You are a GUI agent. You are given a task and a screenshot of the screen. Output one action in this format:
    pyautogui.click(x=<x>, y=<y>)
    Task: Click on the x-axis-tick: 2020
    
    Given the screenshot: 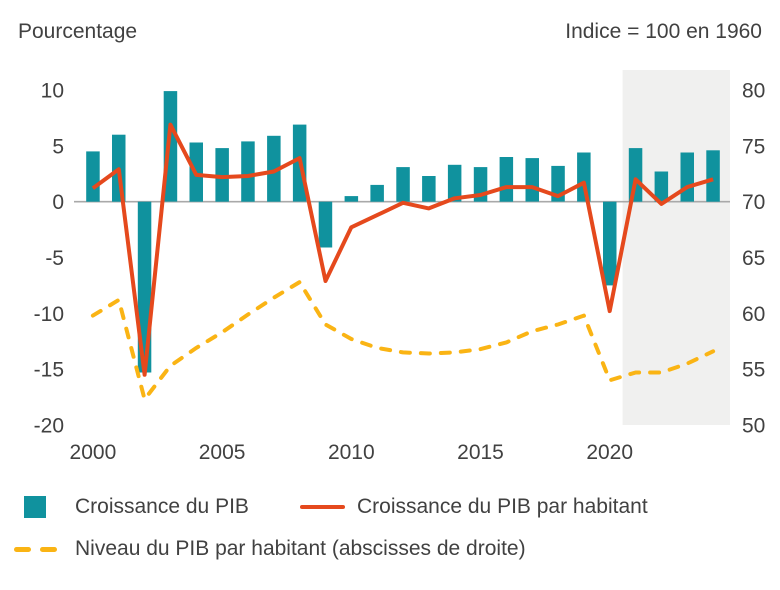 What is the action you would take?
    pyautogui.click(x=609, y=452)
    